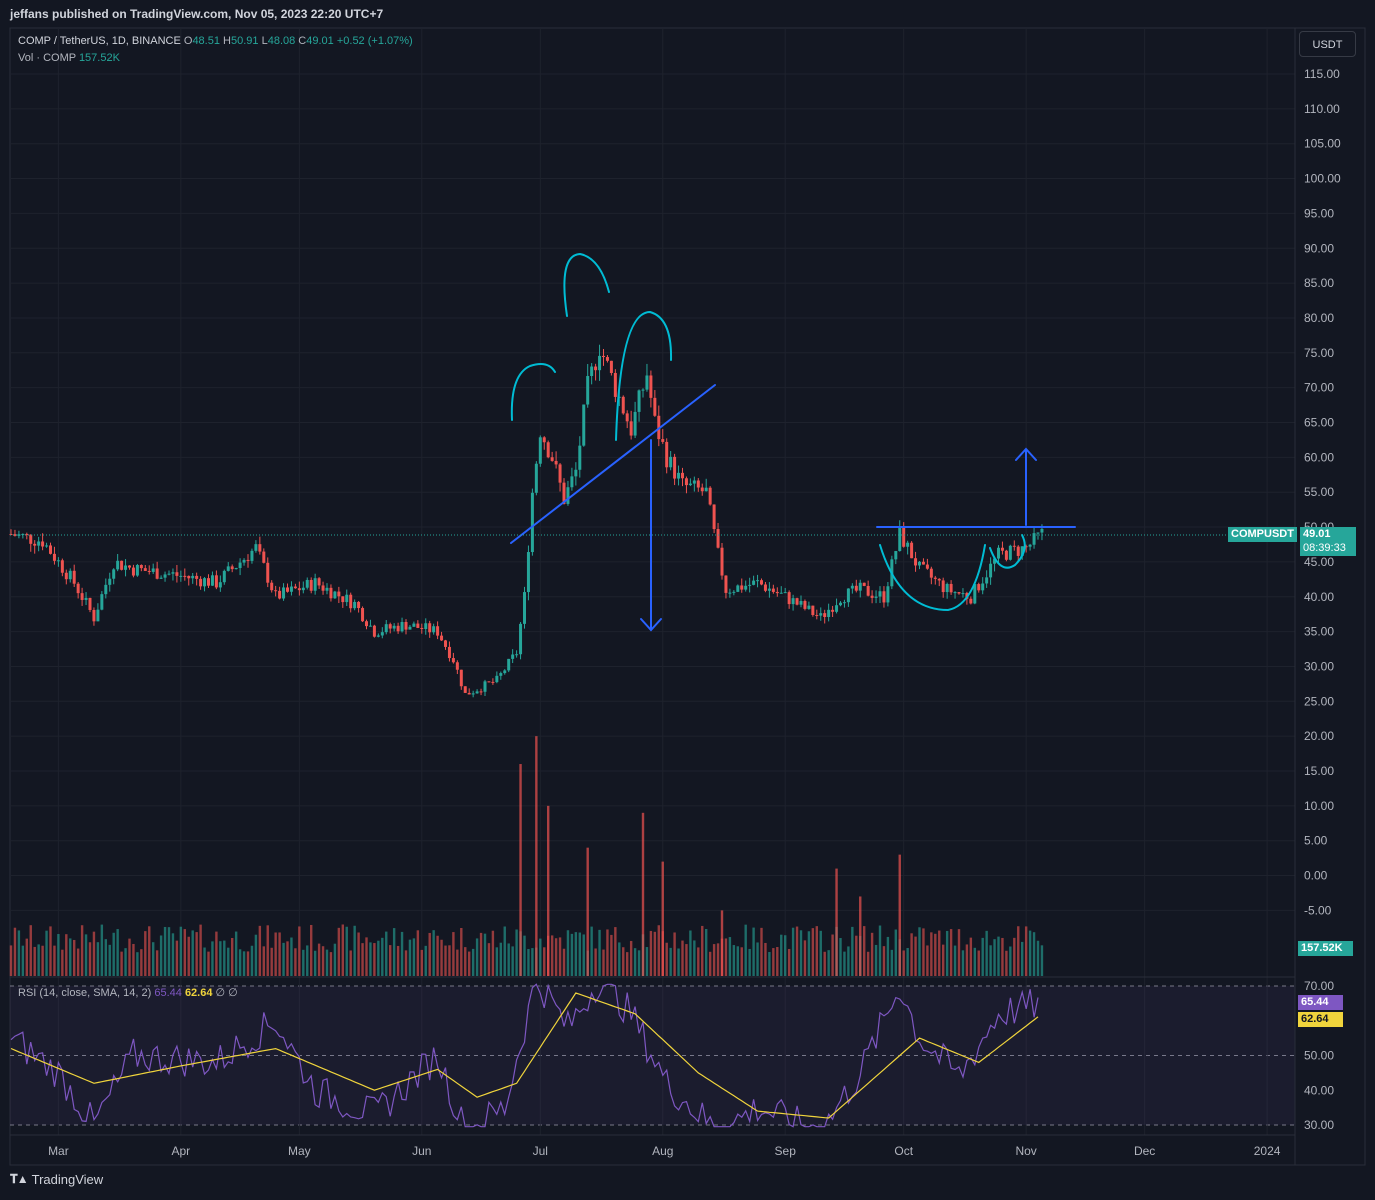 The height and width of the screenshot is (1200, 1375). Describe the element at coordinates (613, 464) in the screenshot. I see `neckline-drawing` at that location.